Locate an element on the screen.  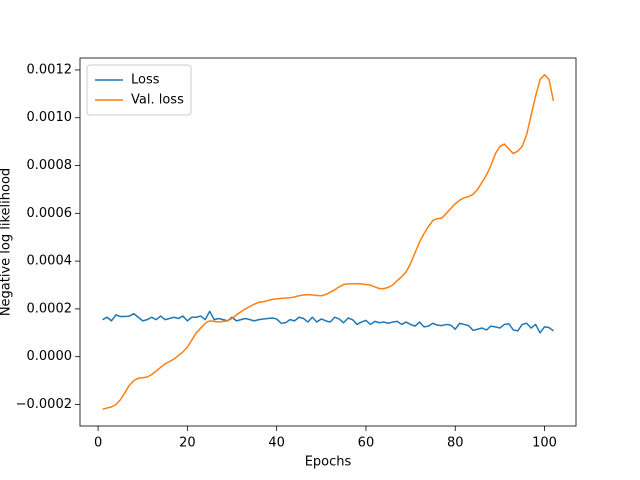
y-tick-label: 0.0000 is located at coordinates (50, 356).